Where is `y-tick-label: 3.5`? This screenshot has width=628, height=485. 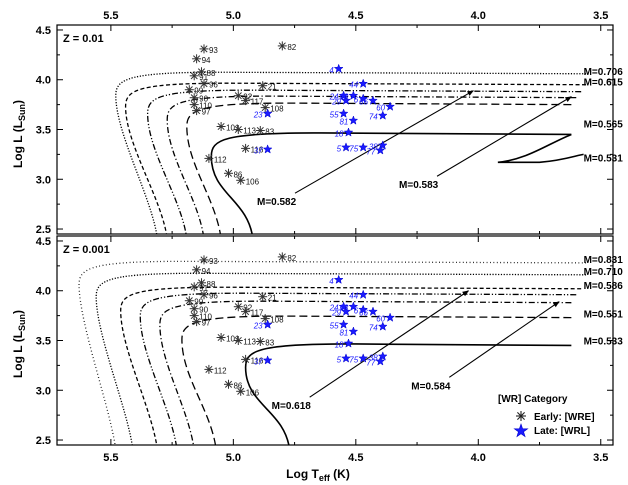
y-tick-label: 3.5 is located at coordinates (43, 342).